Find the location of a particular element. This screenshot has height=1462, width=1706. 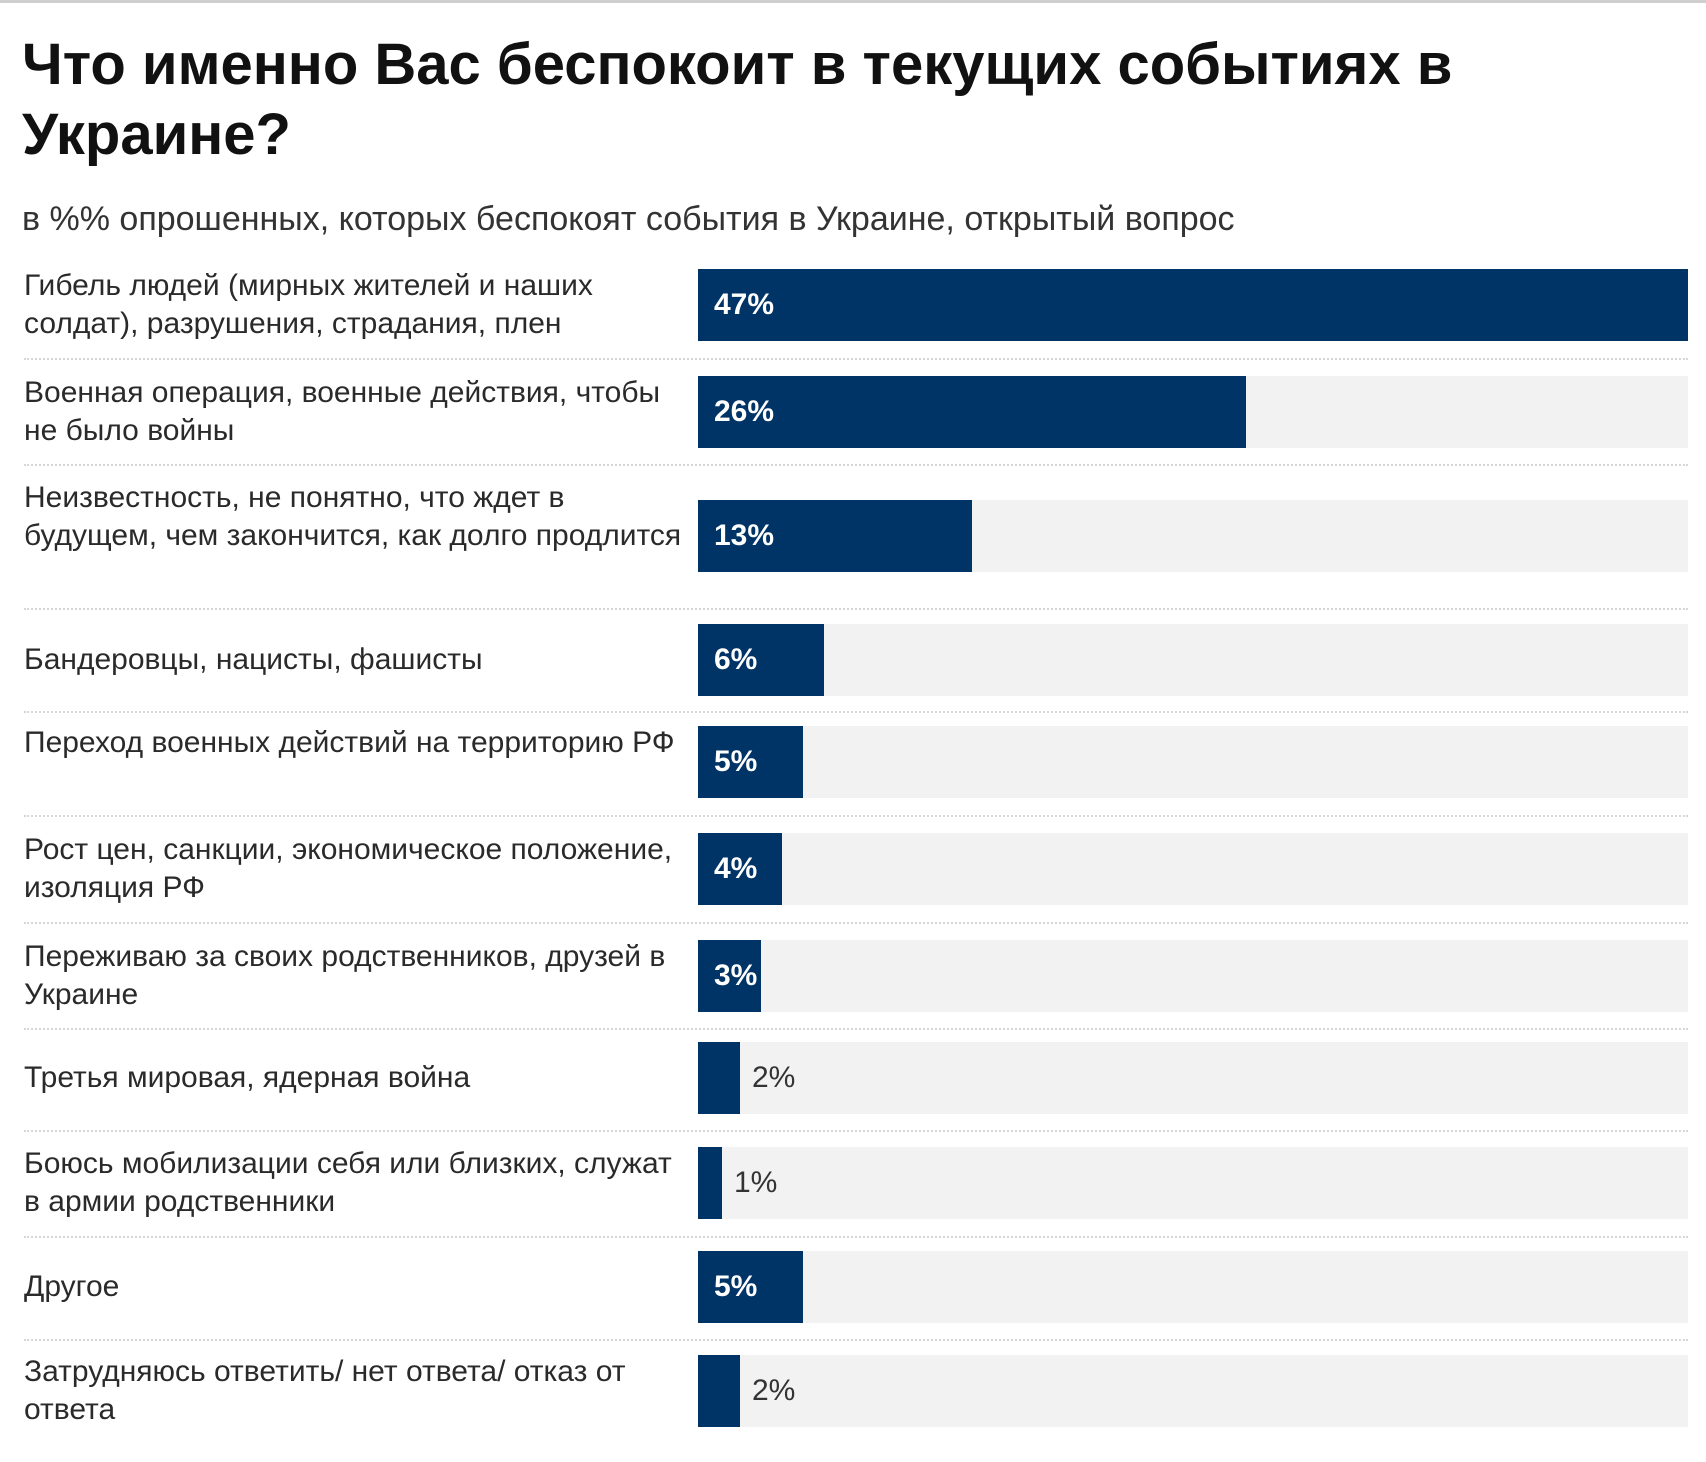

value-label: 3% is located at coordinates (736, 975).